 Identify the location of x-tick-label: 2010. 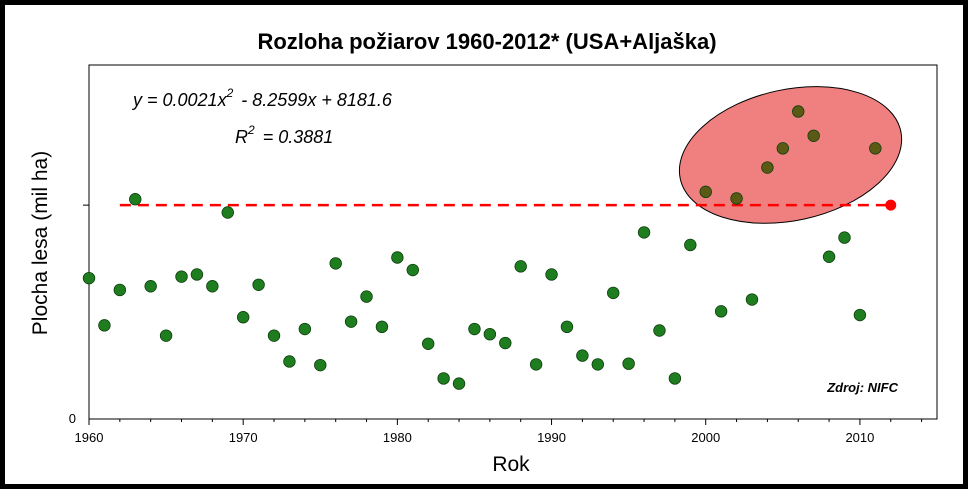
(859, 437).